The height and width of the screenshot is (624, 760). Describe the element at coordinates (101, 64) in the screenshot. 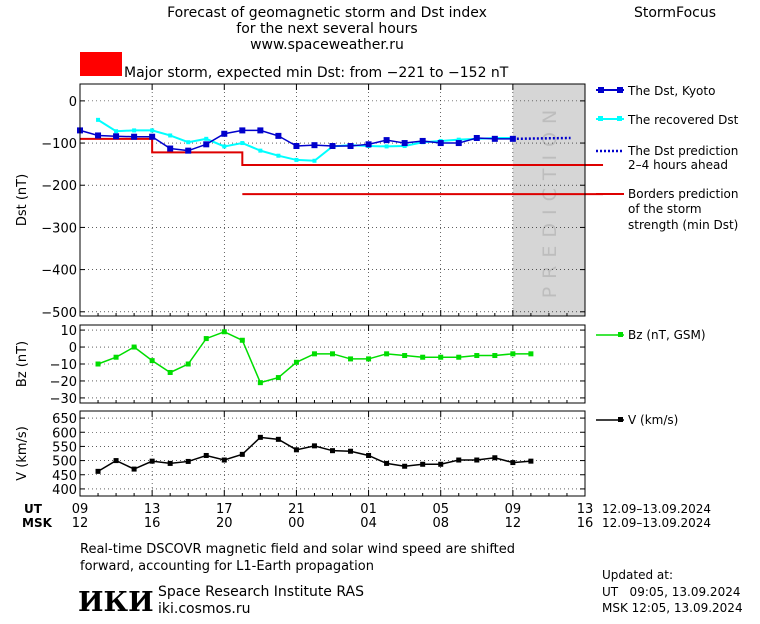

I see `storm-level-swatch` at that location.